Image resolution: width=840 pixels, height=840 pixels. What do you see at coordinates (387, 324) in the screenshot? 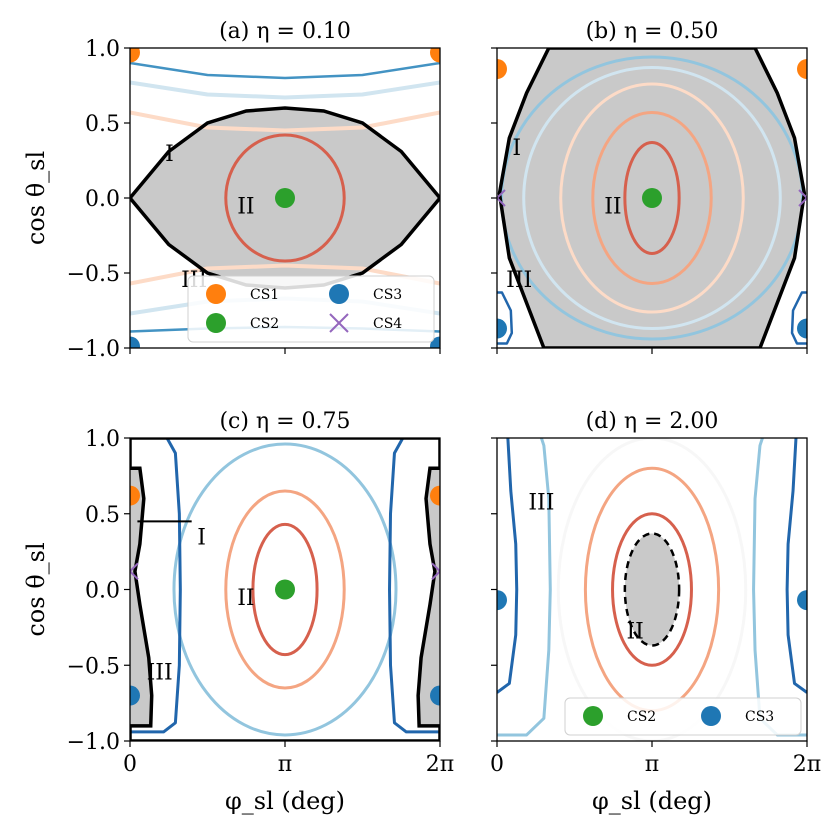
I see `legend-label: CS4` at bounding box center [387, 324].